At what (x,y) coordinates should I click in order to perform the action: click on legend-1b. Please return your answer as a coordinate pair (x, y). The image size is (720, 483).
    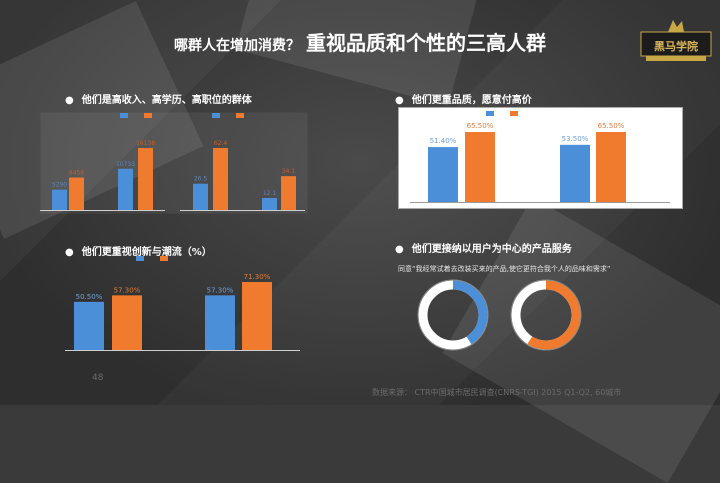
    Looking at the image, I should click on (228, 115).